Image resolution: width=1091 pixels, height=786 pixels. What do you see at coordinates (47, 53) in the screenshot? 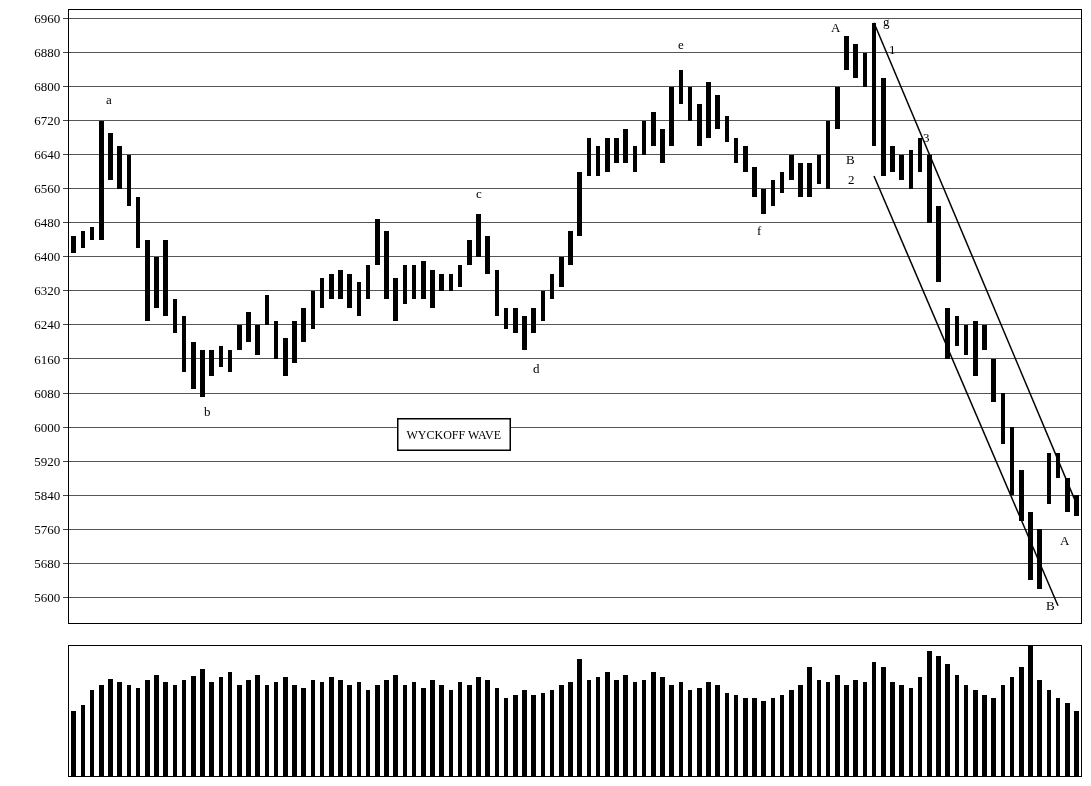
I see `y-tick-label: 6880` at bounding box center [47, 53].